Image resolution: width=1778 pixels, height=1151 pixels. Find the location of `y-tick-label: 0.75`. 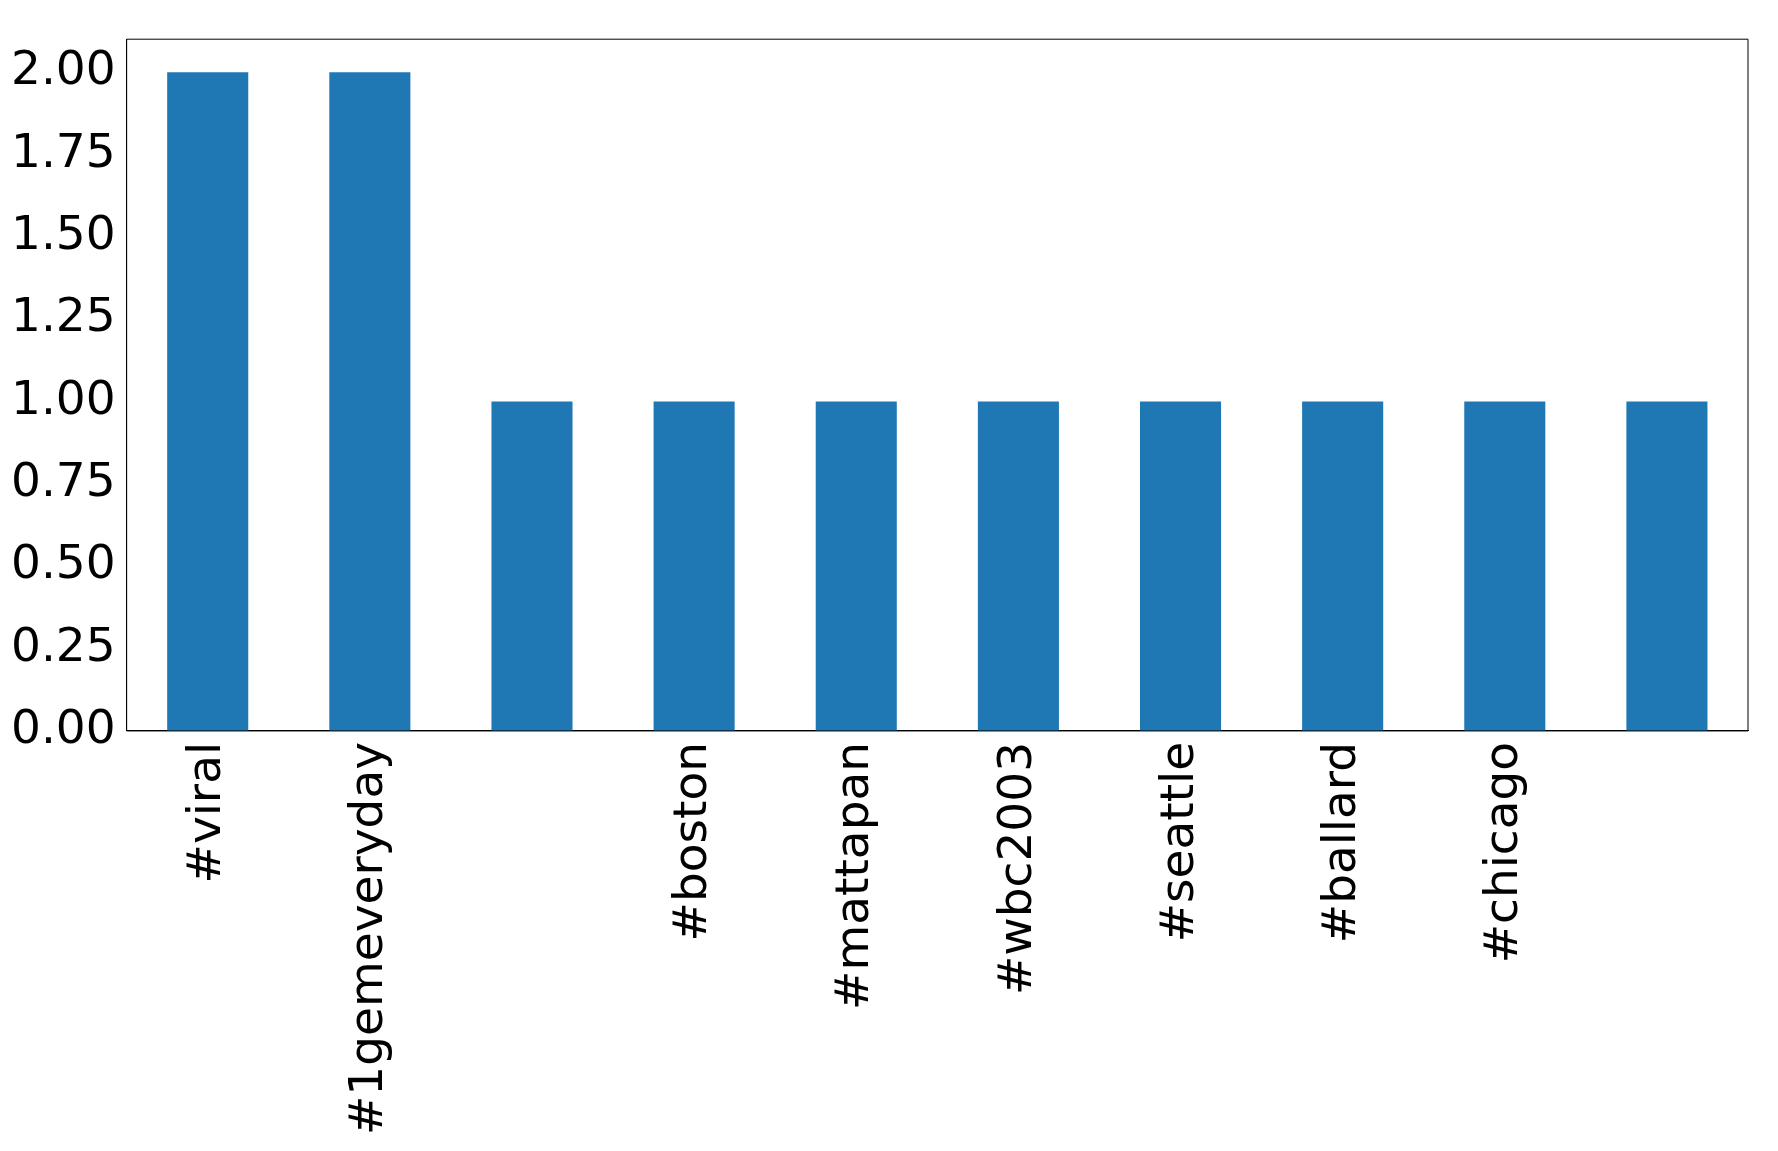

y-tick-label: 0.75 is located at coordinates (63, 480).